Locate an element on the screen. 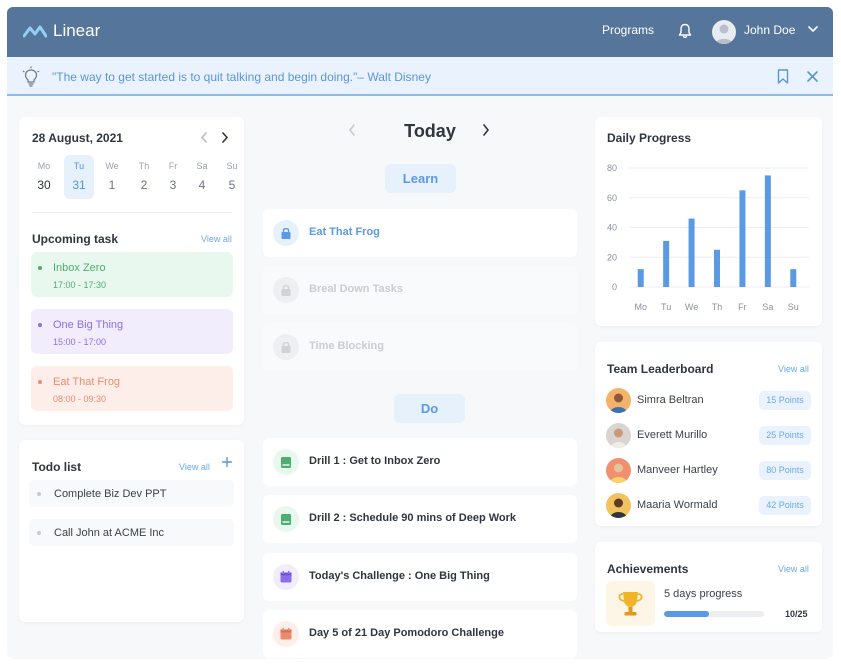 The image size is (841, 664). todo-label: Call John at ACME Inc is located at coordinates (109, 533).